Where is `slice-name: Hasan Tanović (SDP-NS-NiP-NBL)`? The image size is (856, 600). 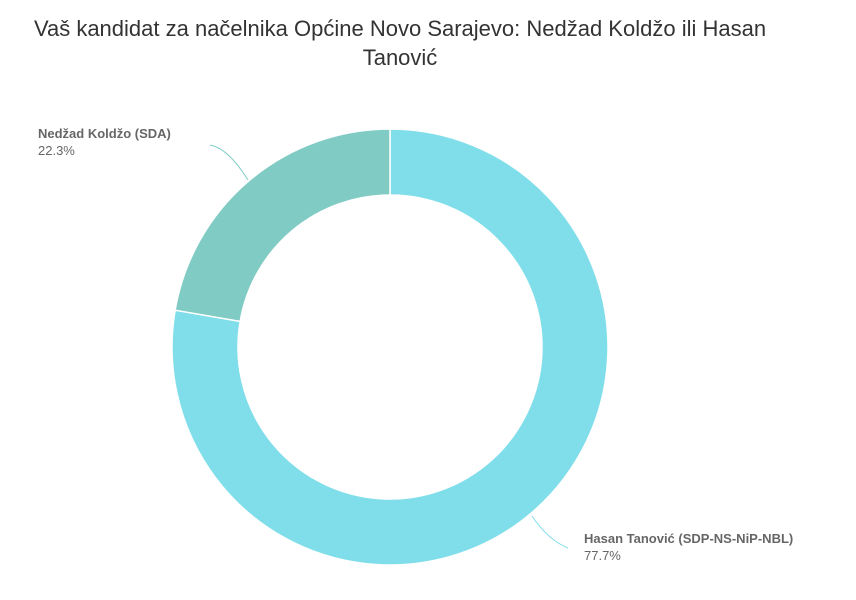 slice-name: Hasan Tanović (SDP-NS-NiP-NBL) is located at coordinates (689, 538).